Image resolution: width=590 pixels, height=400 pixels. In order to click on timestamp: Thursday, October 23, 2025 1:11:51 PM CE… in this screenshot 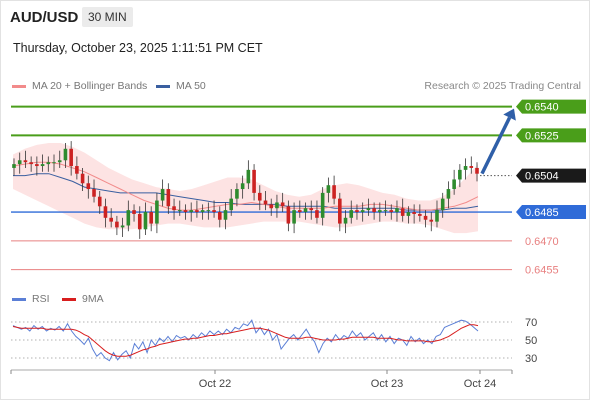, I will do `click(138, 48)`.